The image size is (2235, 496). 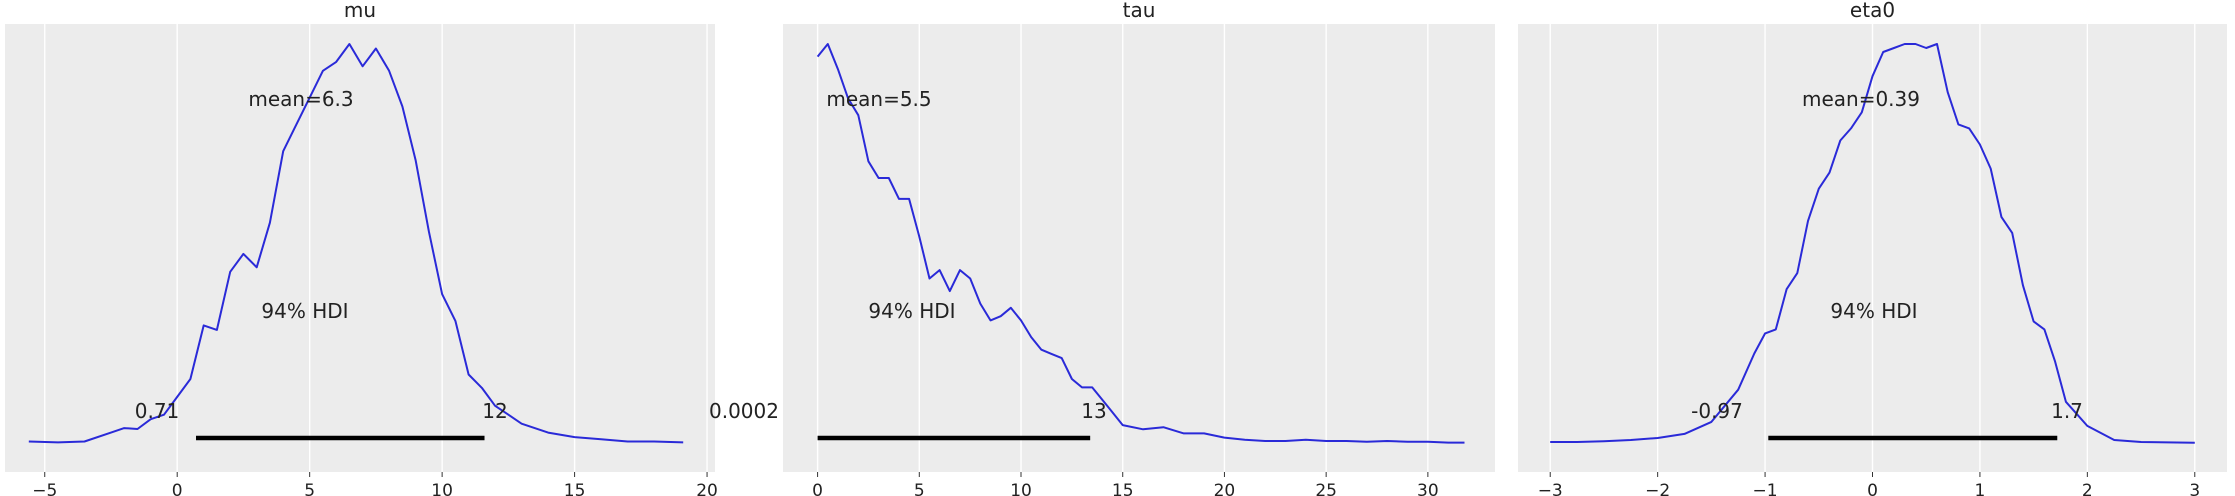 I want to click on hdi-upper-label: 12, so click(x=494, y=411).